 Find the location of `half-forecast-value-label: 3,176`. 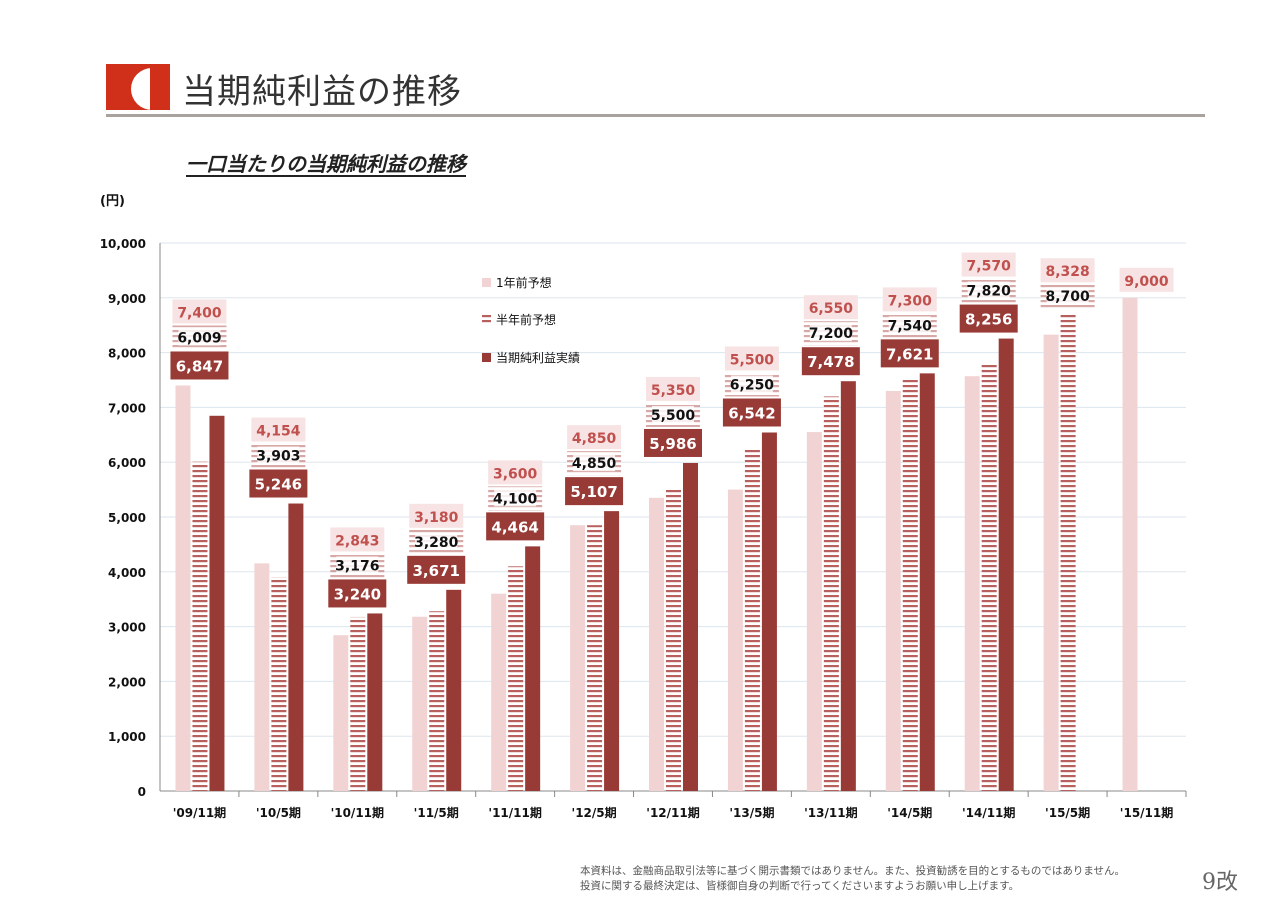

half-forecast-value-label: 3,176 is located at coordinates (357, 566).